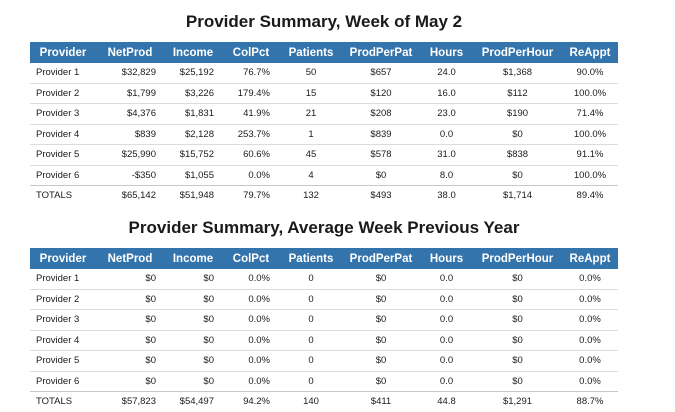  What do you see at coordinates (311, 134) in the screenshot?
I see `cell-patients: 1` at bounding box center [311, 134].